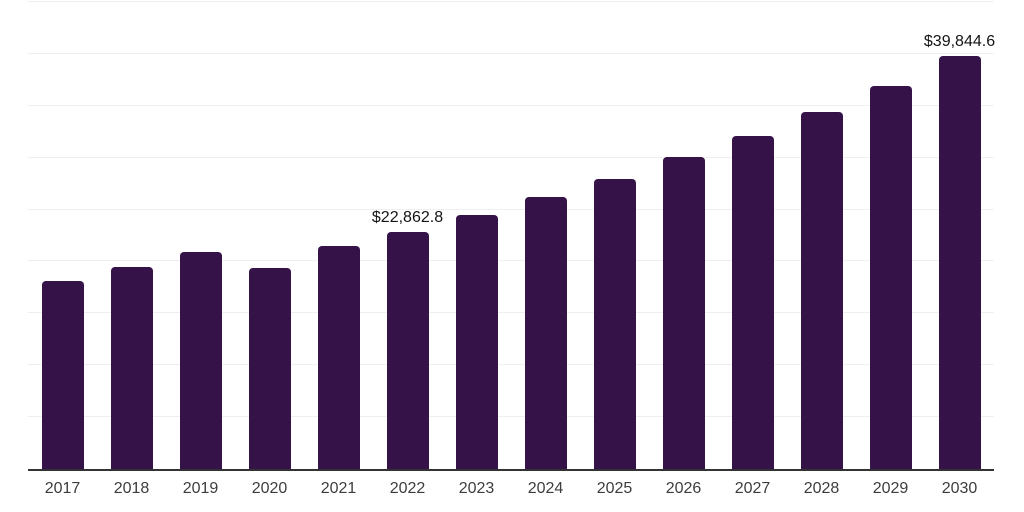 The height and width of the screenshot is (512, 1024). Describe the element at coordinates (476, 488) in the screenshot. I see `x-tick-2023: 2023` at that location.